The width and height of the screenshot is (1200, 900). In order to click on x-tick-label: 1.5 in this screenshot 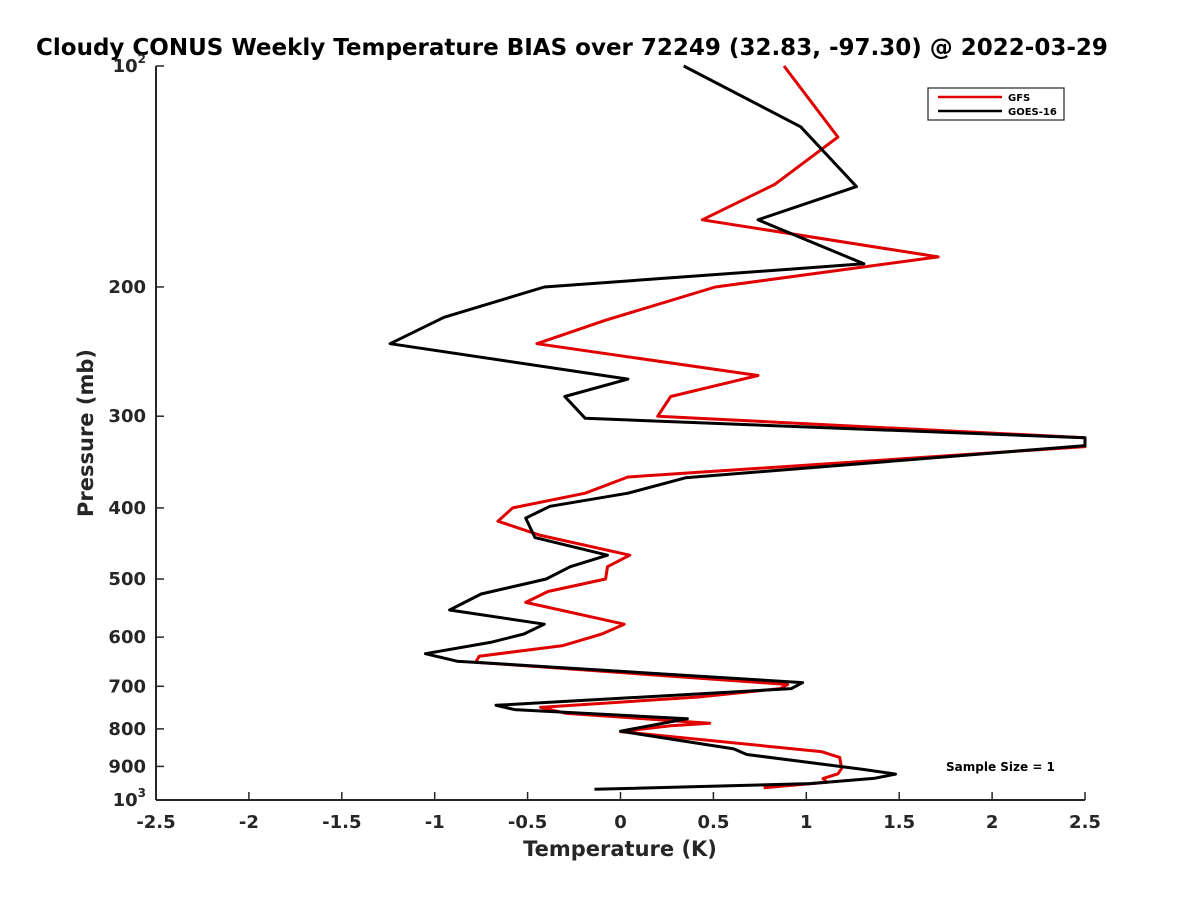, I will do `click(899, 822)`.